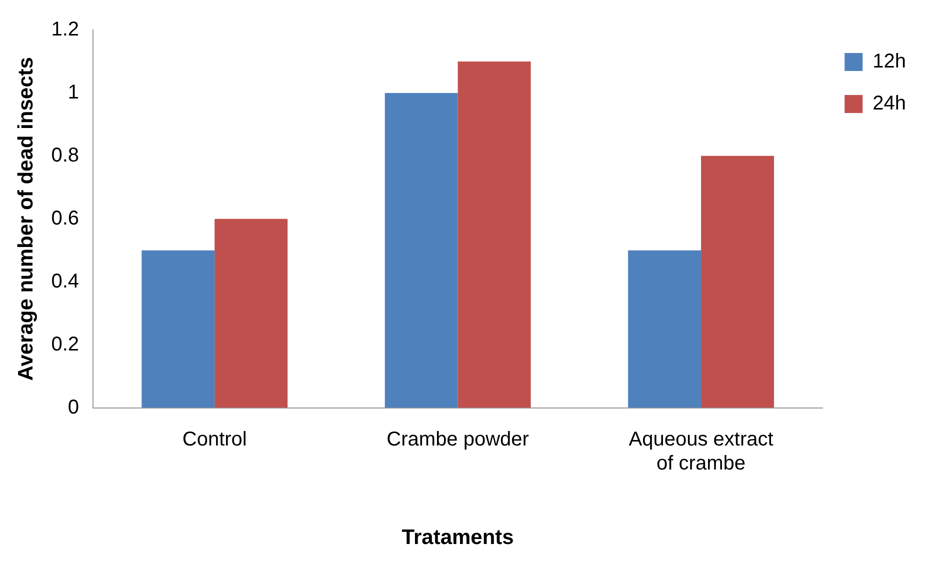 The width and height of the screenshot is (936, 565). I want to click on y-tick-label: 0, so click(74, 407).